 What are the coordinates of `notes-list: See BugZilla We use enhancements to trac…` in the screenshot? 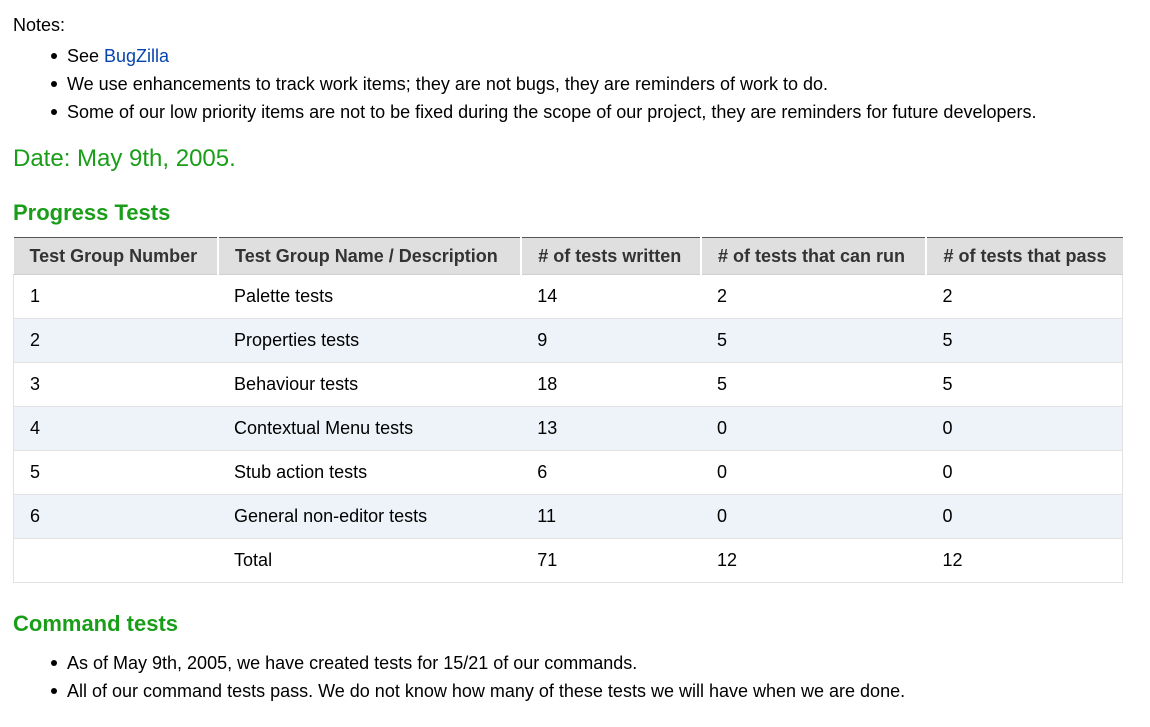 It's located at (581, 84).